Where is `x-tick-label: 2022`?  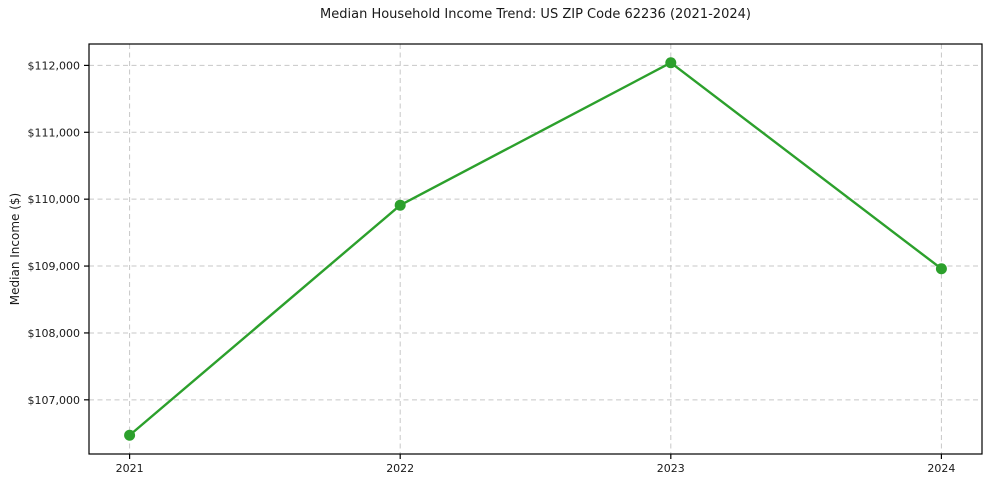
x-tick-label: 2022 is located at coordinates (400, 468).